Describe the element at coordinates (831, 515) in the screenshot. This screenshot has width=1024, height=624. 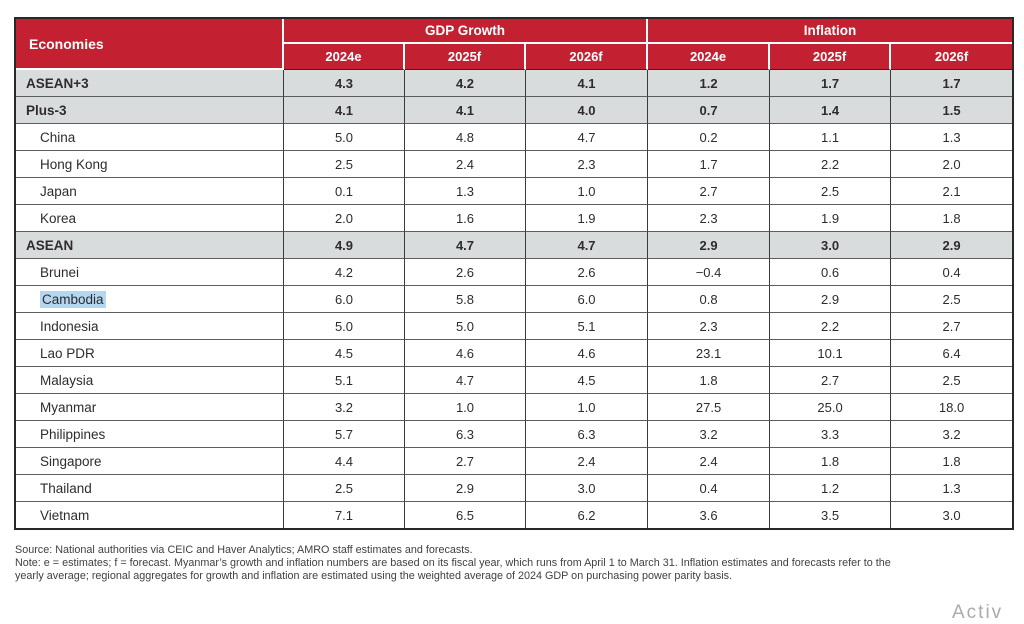
I see `inflation-2025f-value: 3.5` at that location.